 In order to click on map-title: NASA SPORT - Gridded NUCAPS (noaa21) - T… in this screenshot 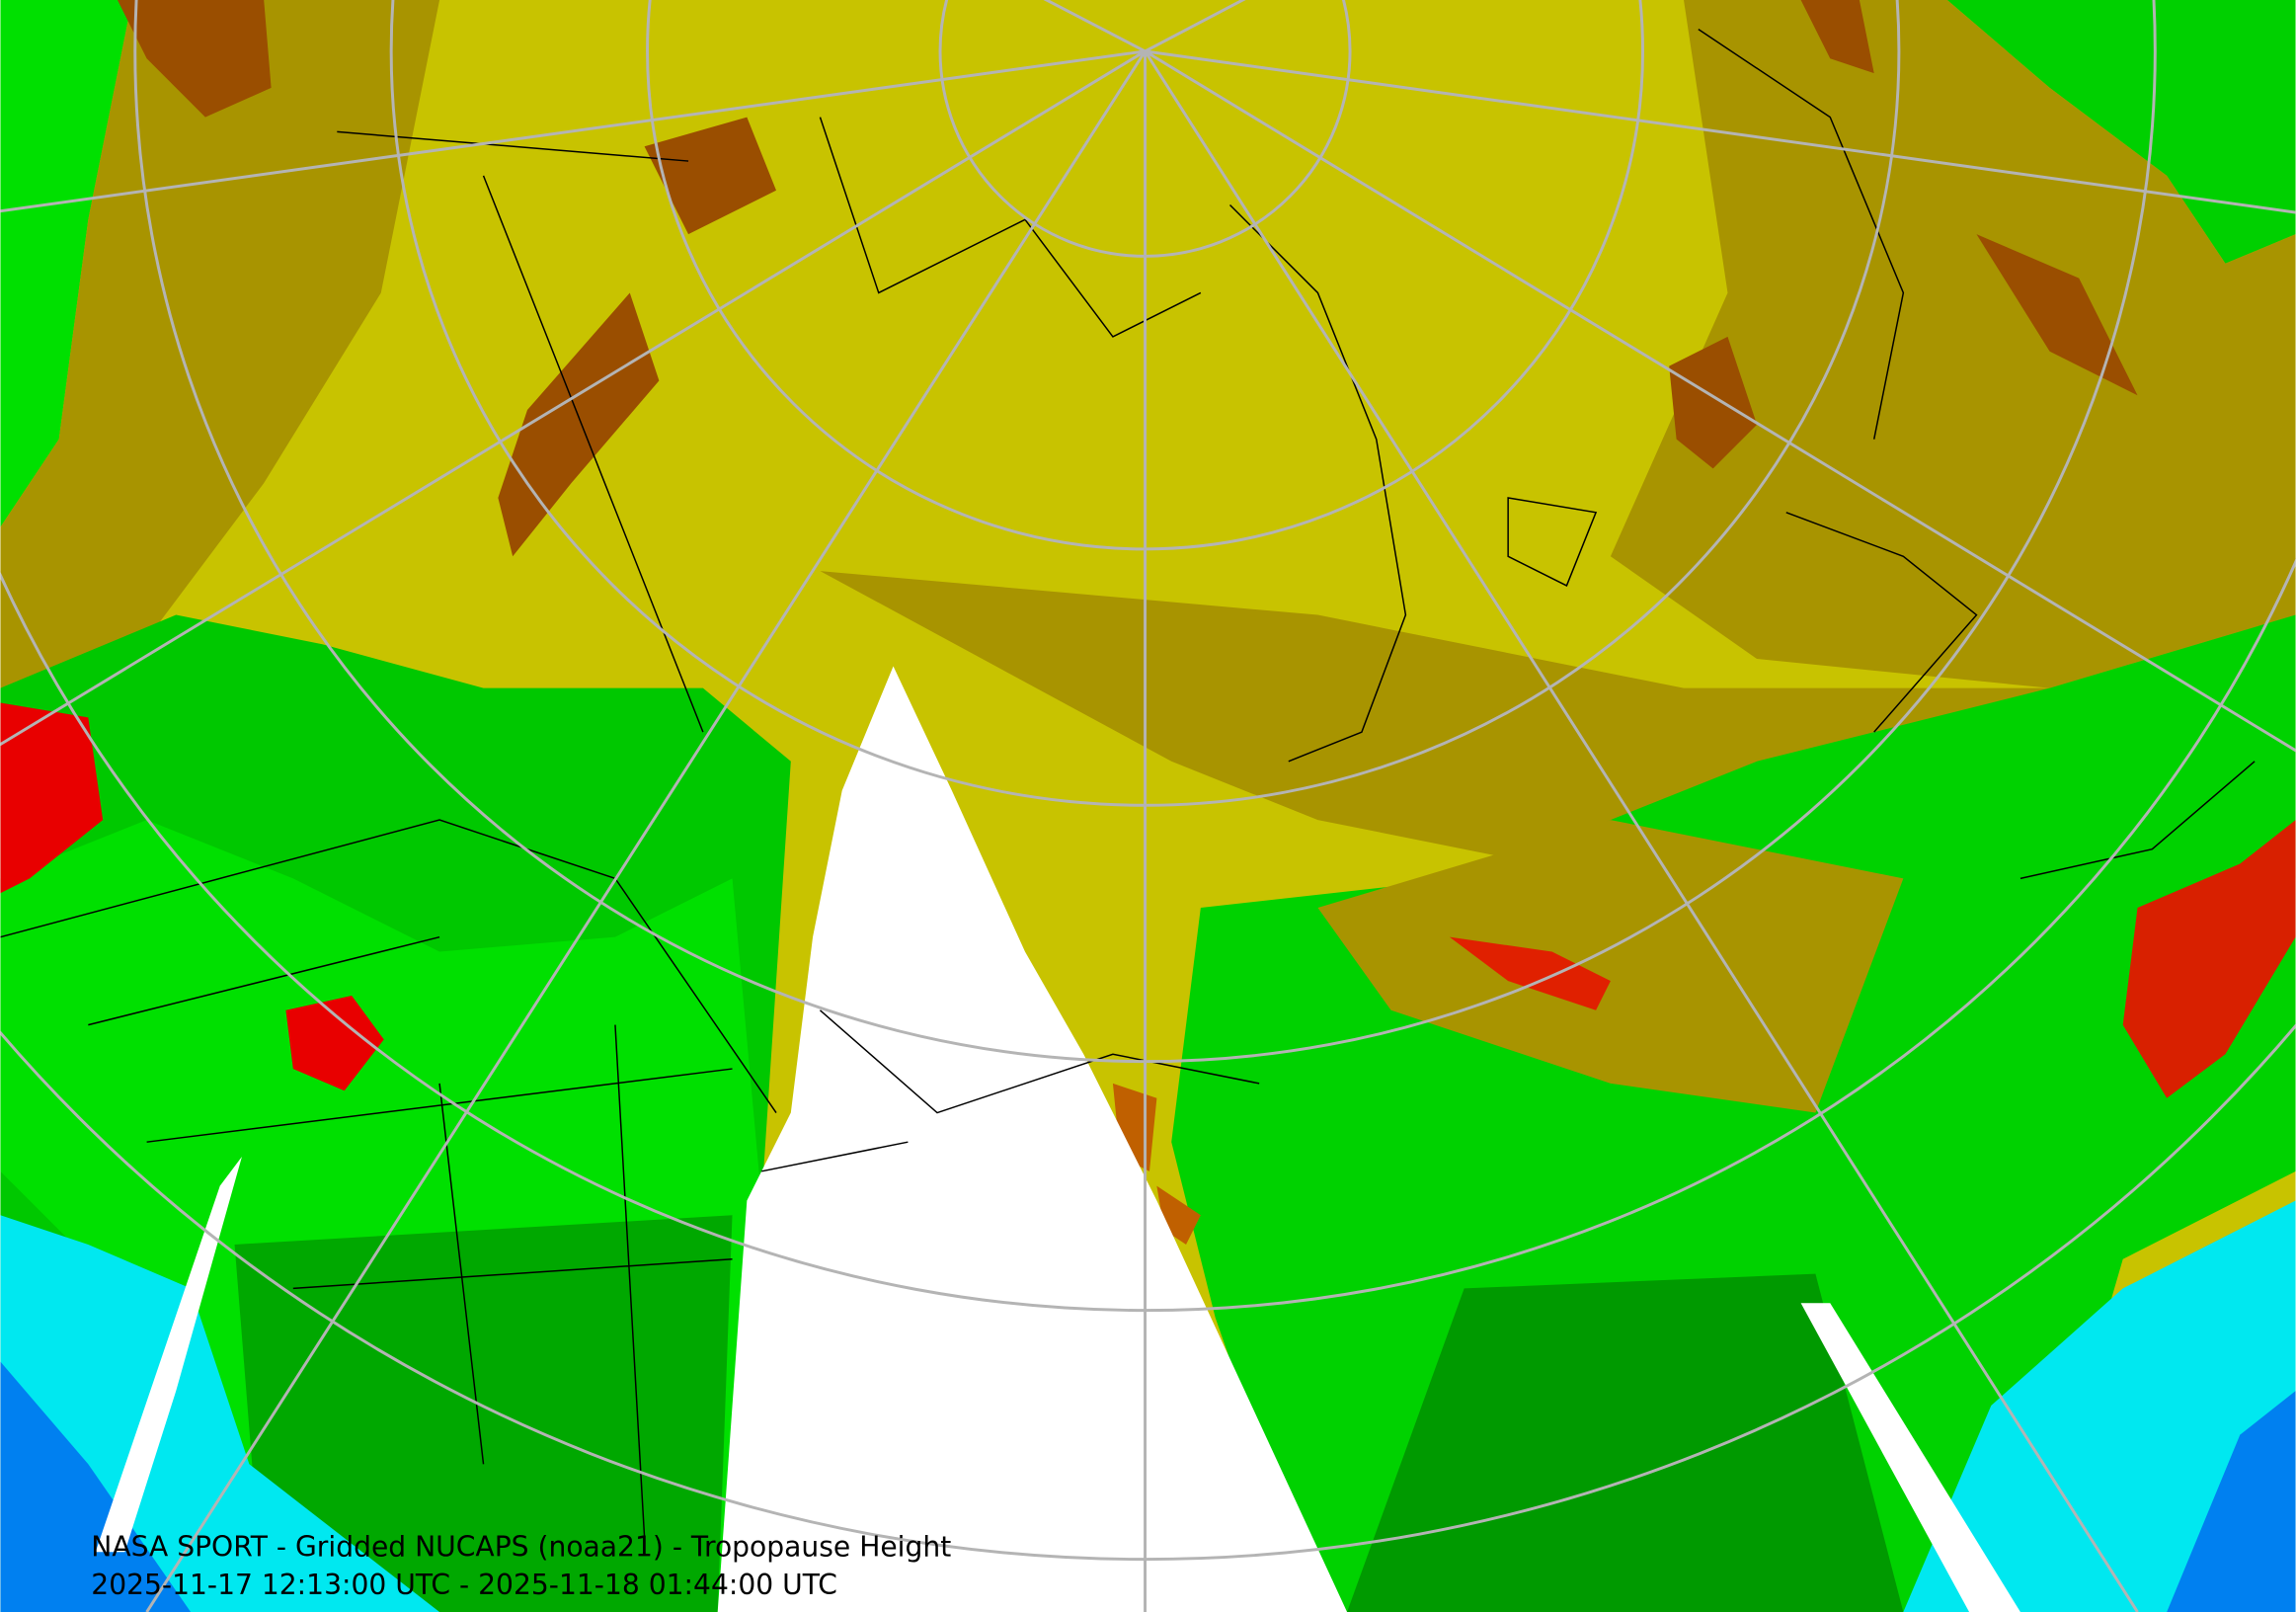, I will do `click(521, 1547)`.